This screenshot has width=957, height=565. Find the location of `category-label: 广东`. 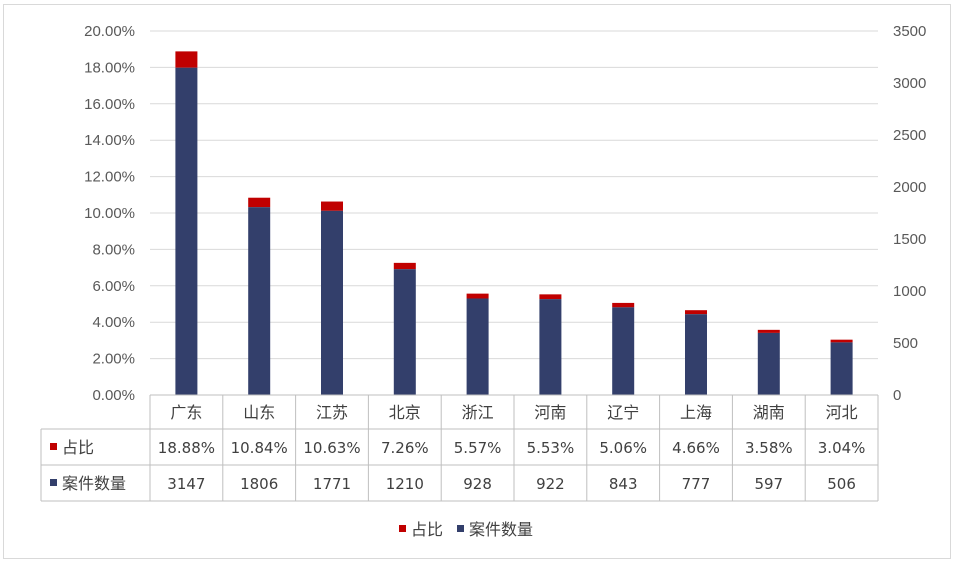

category-label: 广东 is located at coordinates (186, 412).